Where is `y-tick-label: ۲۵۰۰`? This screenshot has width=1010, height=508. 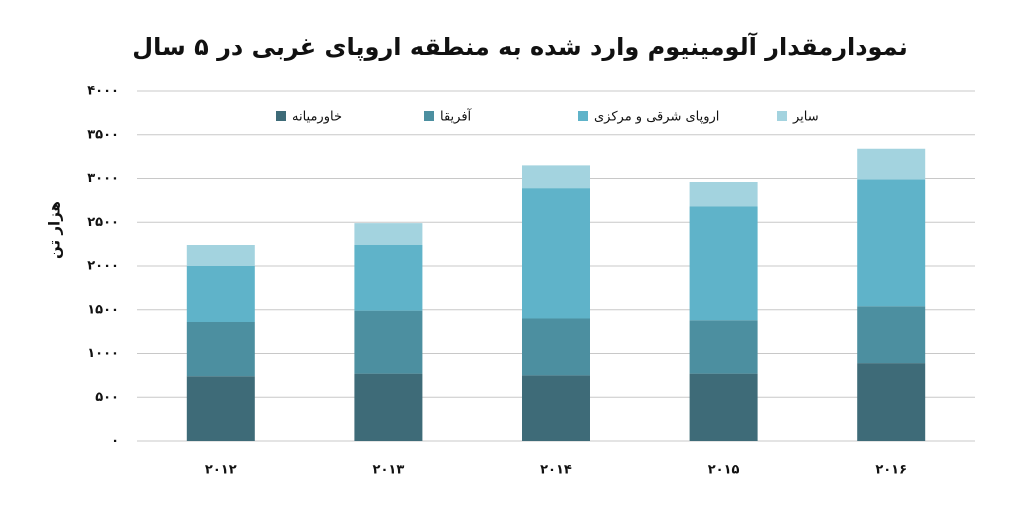
y-tick-label: ۲۵۰۰ is located at coordinates (103, 222).